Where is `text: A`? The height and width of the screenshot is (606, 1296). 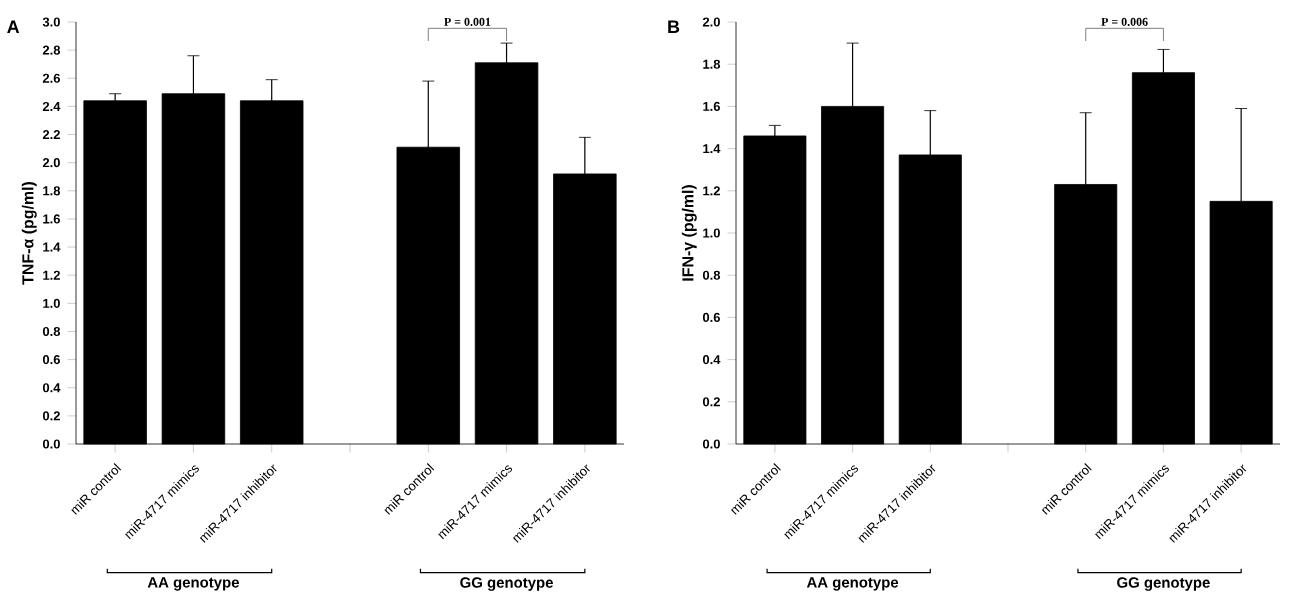 text: A is located at coordinates (13, 26).